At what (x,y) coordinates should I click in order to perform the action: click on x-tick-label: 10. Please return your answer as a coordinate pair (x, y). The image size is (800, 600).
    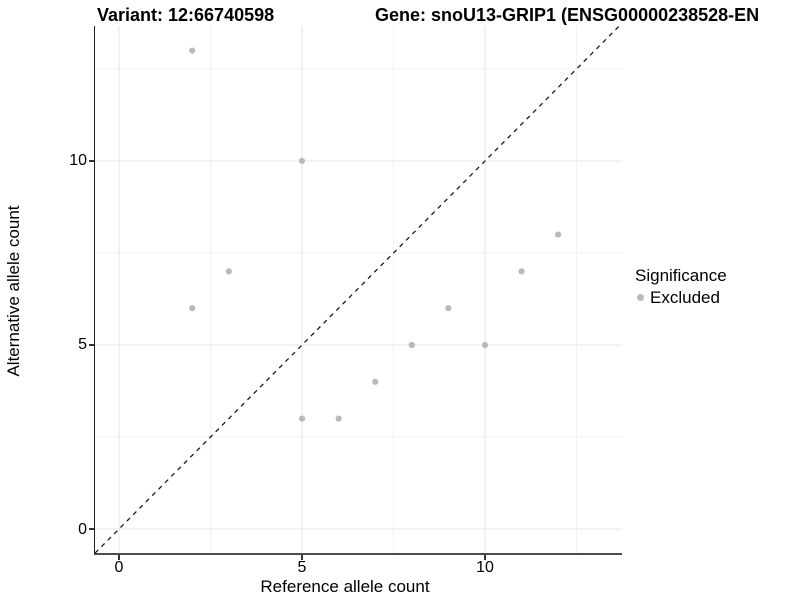
    Looking at the image, I should click on (485, 567).